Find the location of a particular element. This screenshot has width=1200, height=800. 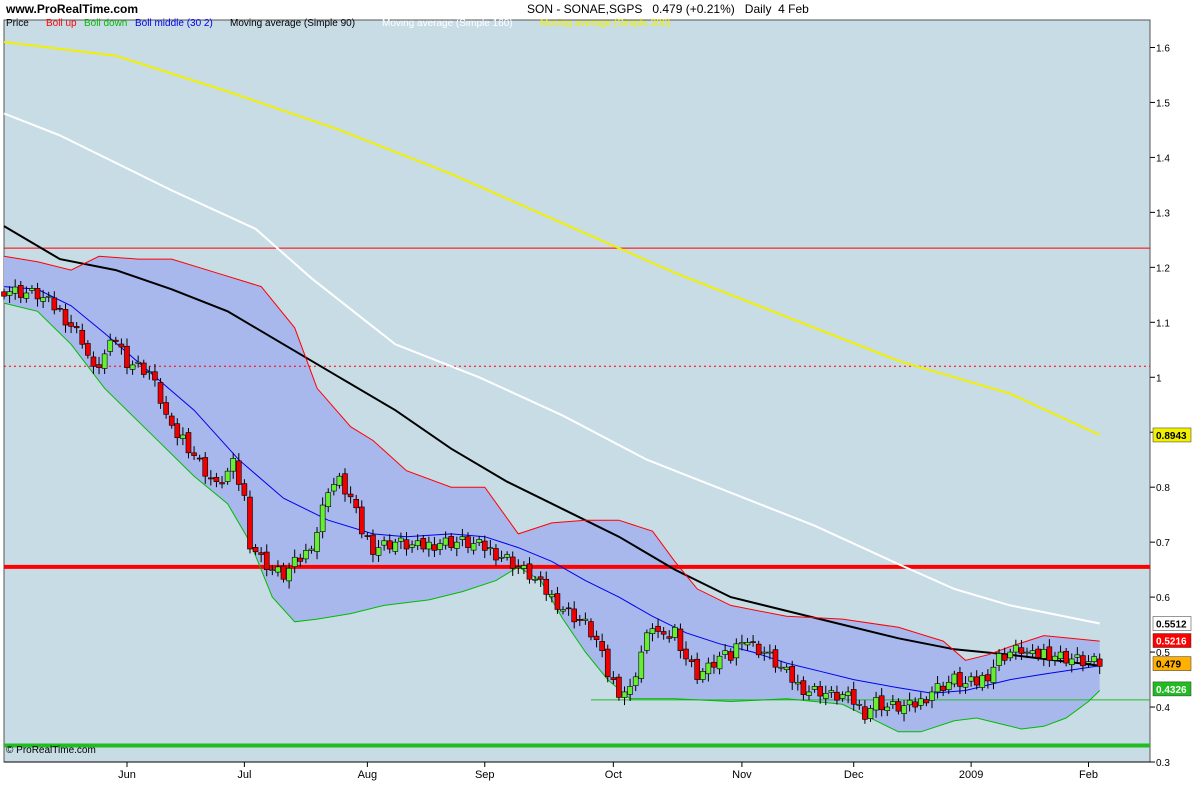

price-labels: 0.8943 0.5512 0.5216 0.479 0.4326 is located at coordinates (1172, 562).